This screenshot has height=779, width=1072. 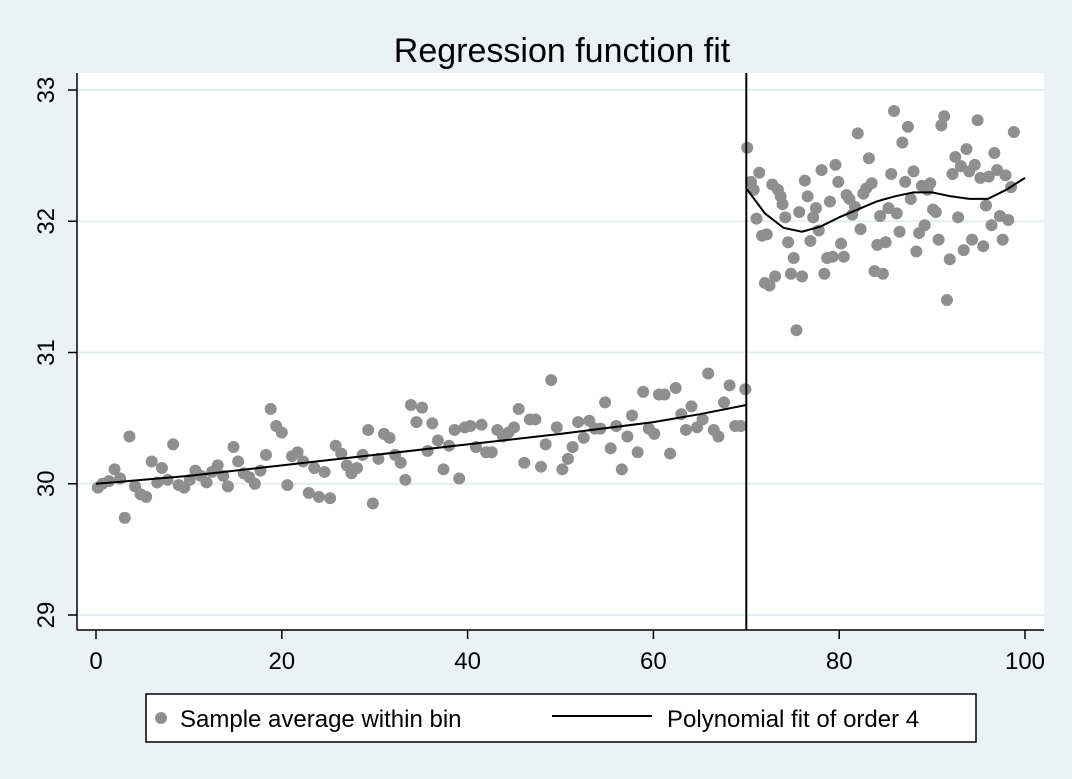 I want to click on y-tick-label: 31, so click(x=46, y=352).